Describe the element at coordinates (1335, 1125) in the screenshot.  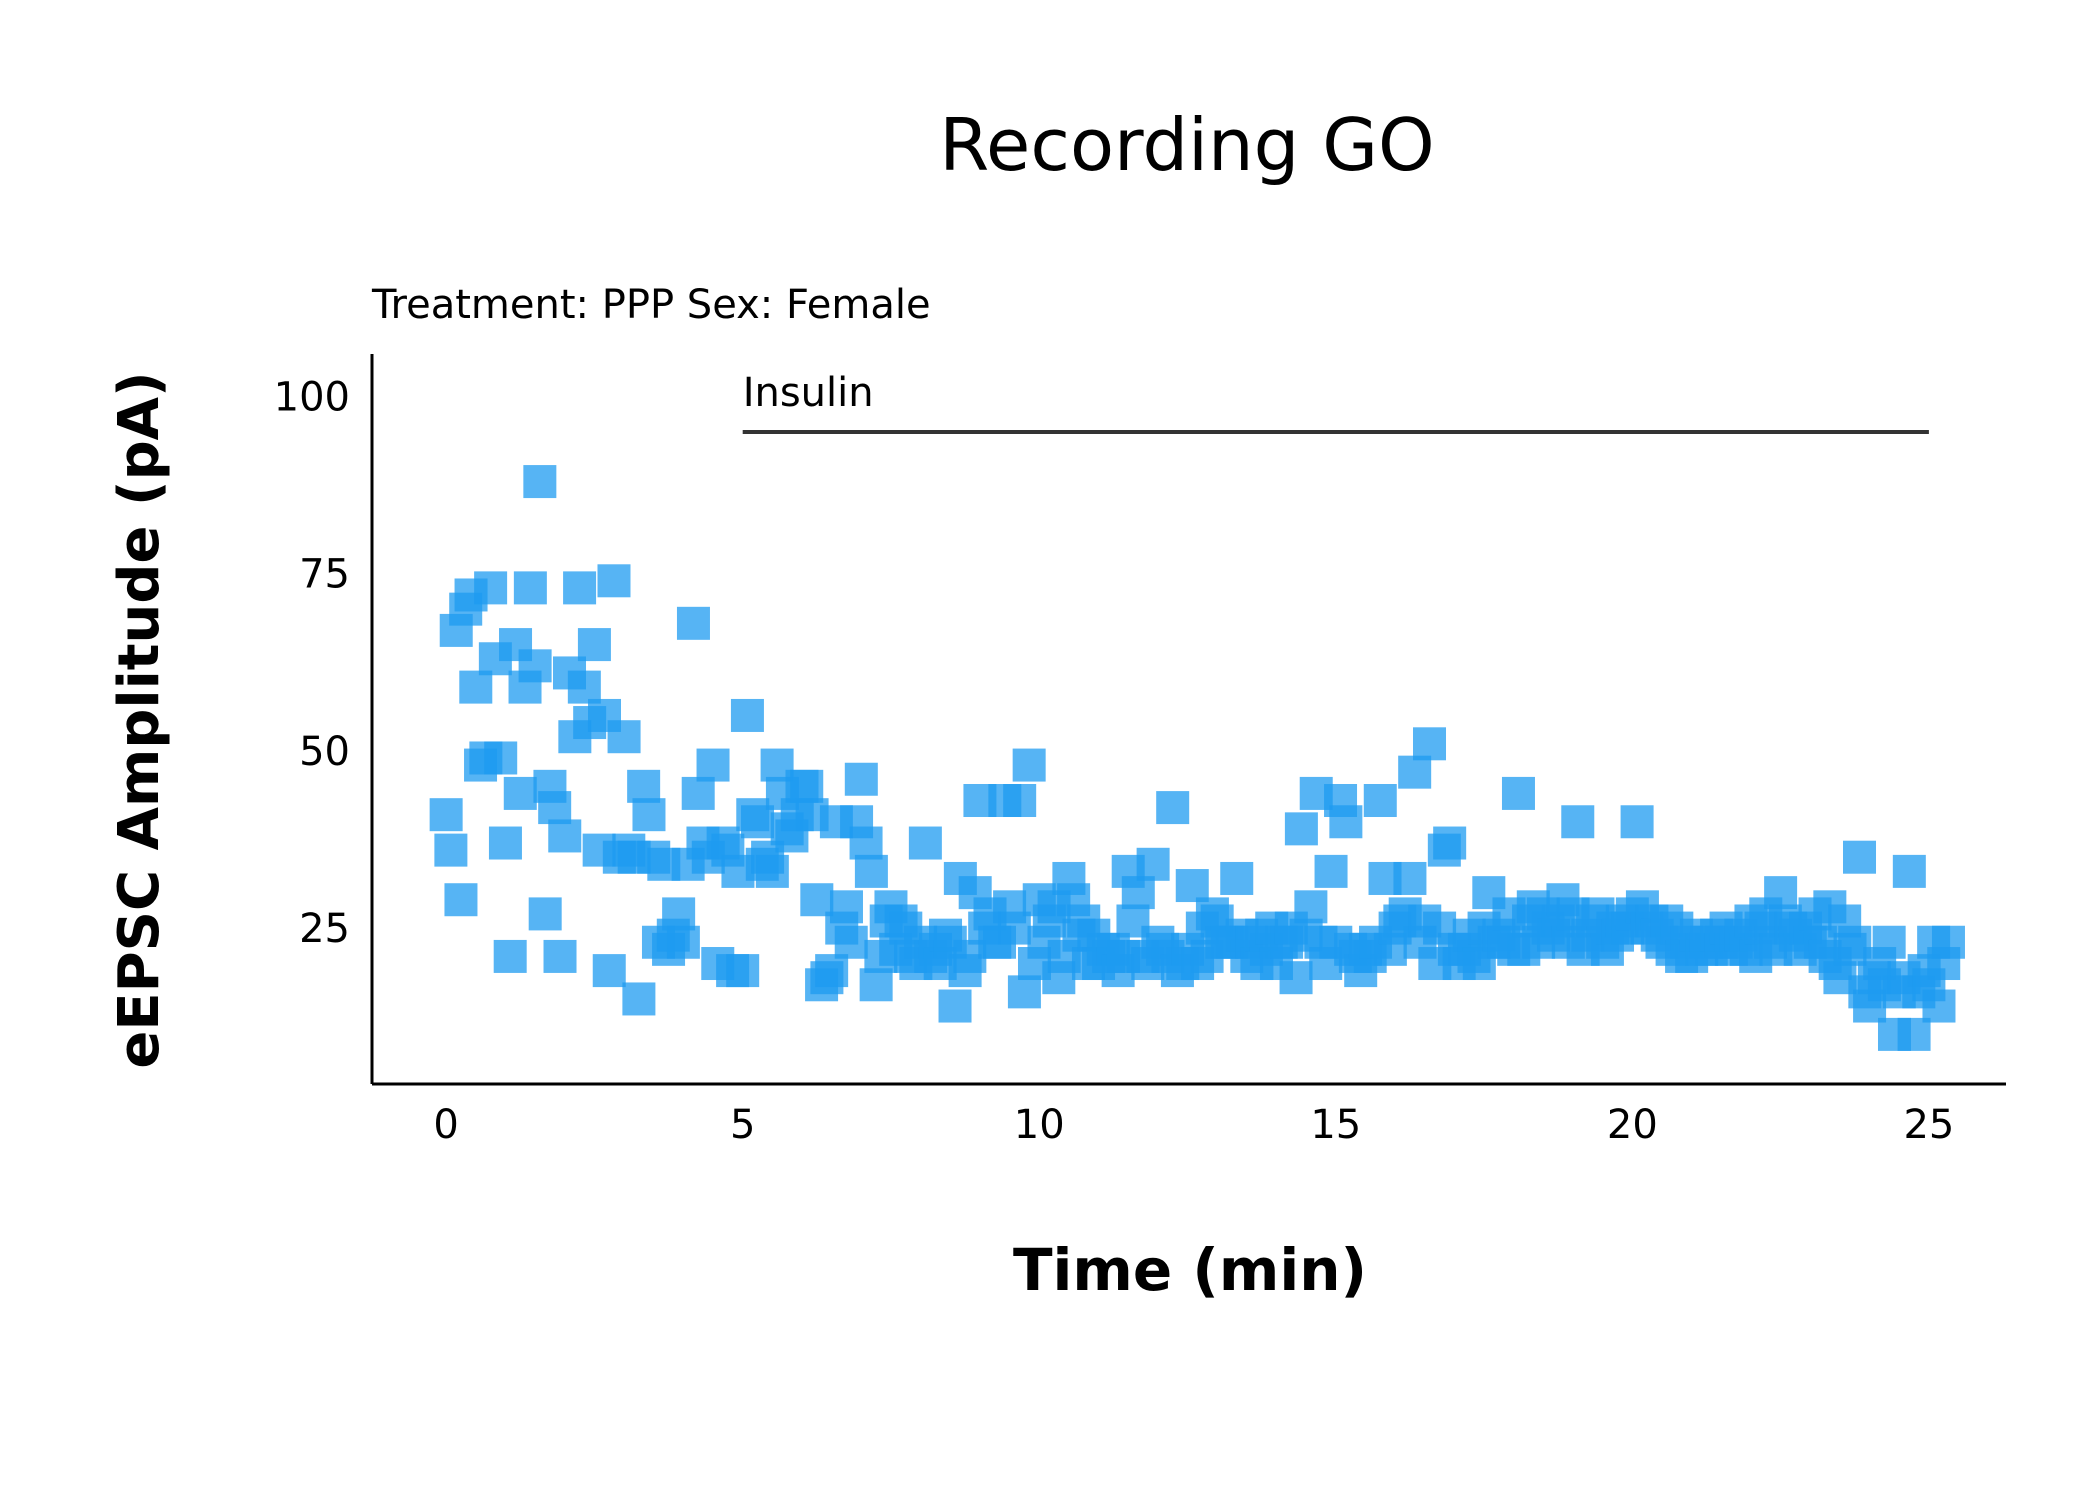
I see `x-tick-label: 15` at that location.